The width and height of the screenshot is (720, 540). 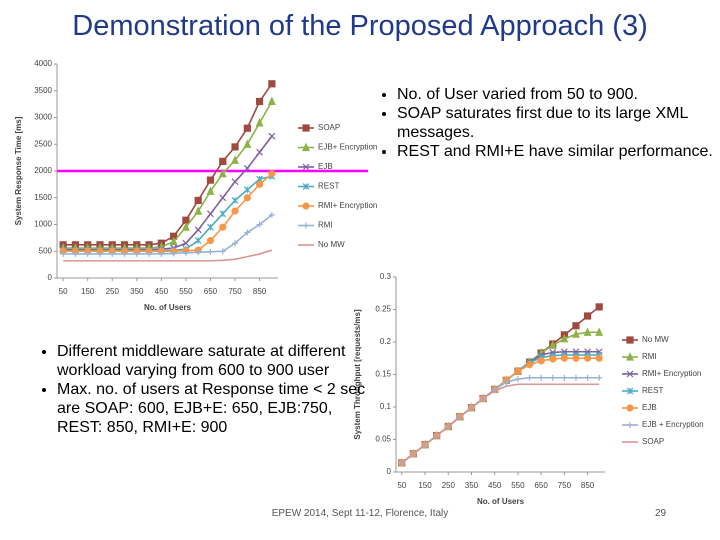 I want to click on legend-label: EJB, so click(x=649, y=407).